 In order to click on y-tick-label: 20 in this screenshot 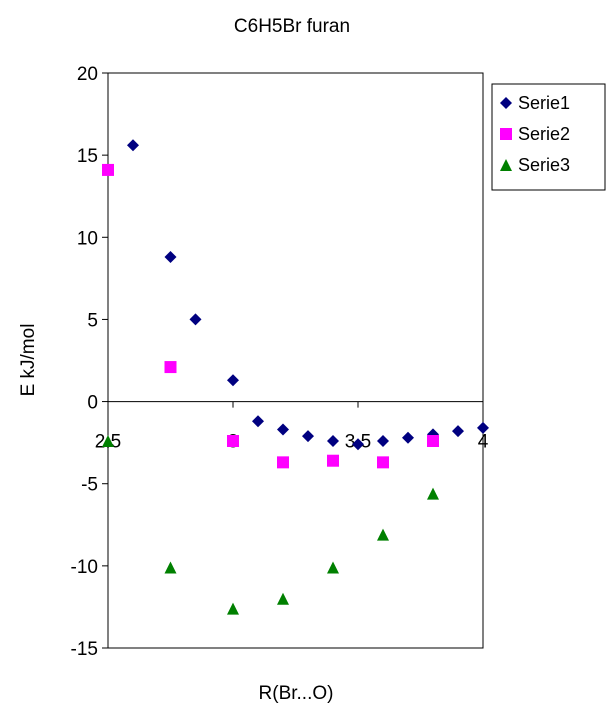, I will do `click(87, 74)`.